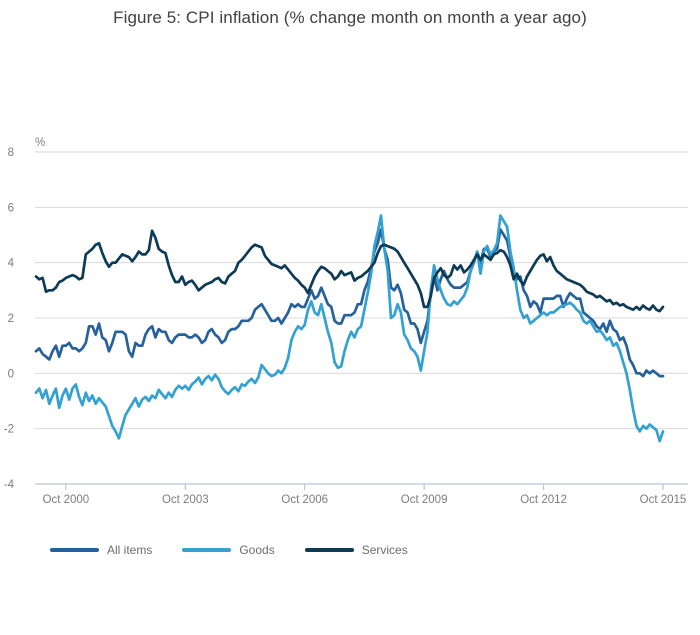  Describe the element at coordinates (9, 430) in the screenshot. I see `y-tick-label: -2` at that location.